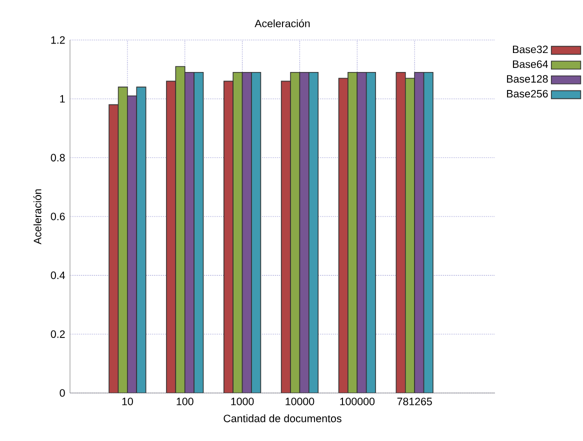 This screenshot has width=583, height=441. I want to click on legend-label: Base64, so click(530, 64).